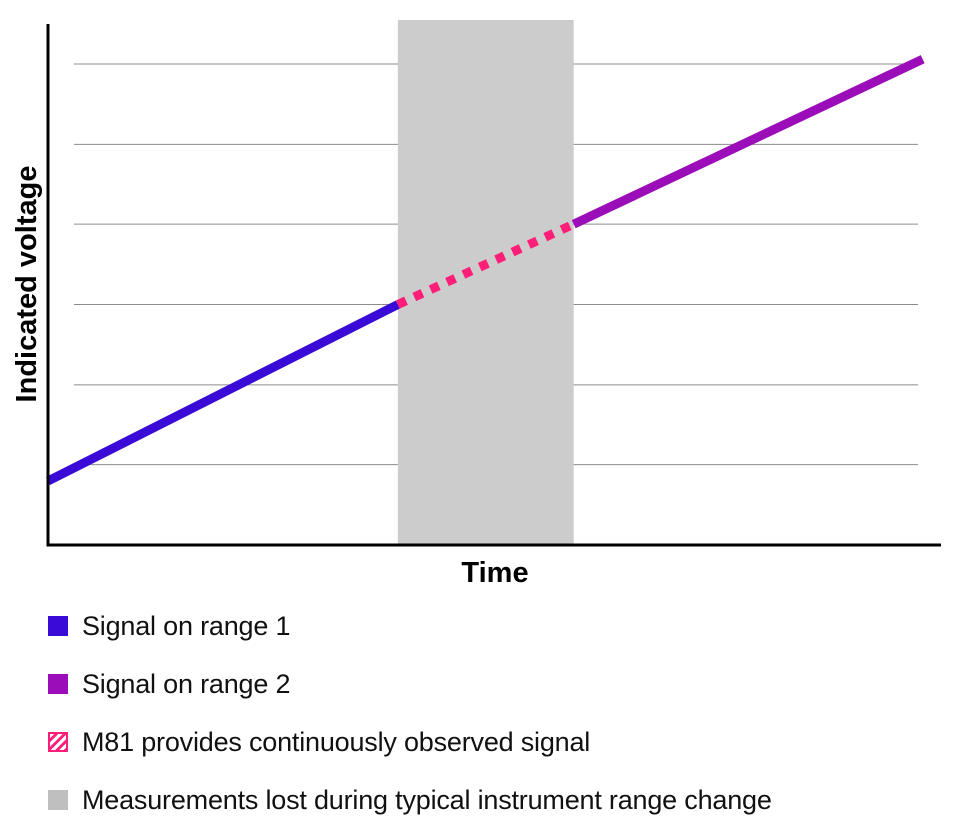 This screenshot has height=838, width=957. What do you see at coordinates (186, 625) in the screenshot?
I see `legend-label: Signal on range 1` at bounding box center [186, 625].